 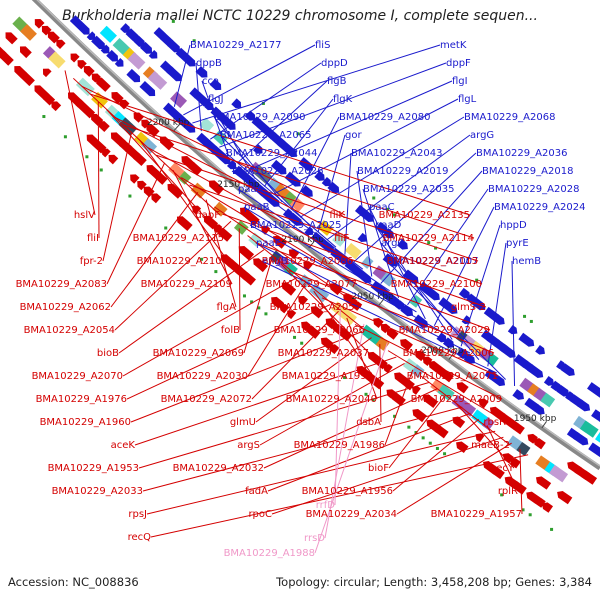 What do you see at coordinates (257, 207) in the screenshot?
I see `gene-label: paaB` at bounding box center [257, 207].